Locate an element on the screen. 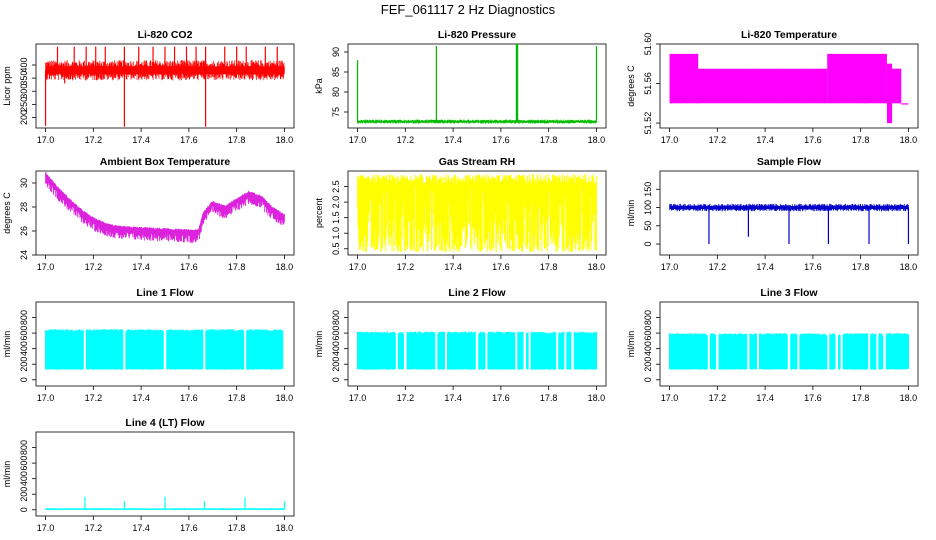 The image size is (936, 540). panel-title: Line 3 Flow is located at coordinates (789, 293).